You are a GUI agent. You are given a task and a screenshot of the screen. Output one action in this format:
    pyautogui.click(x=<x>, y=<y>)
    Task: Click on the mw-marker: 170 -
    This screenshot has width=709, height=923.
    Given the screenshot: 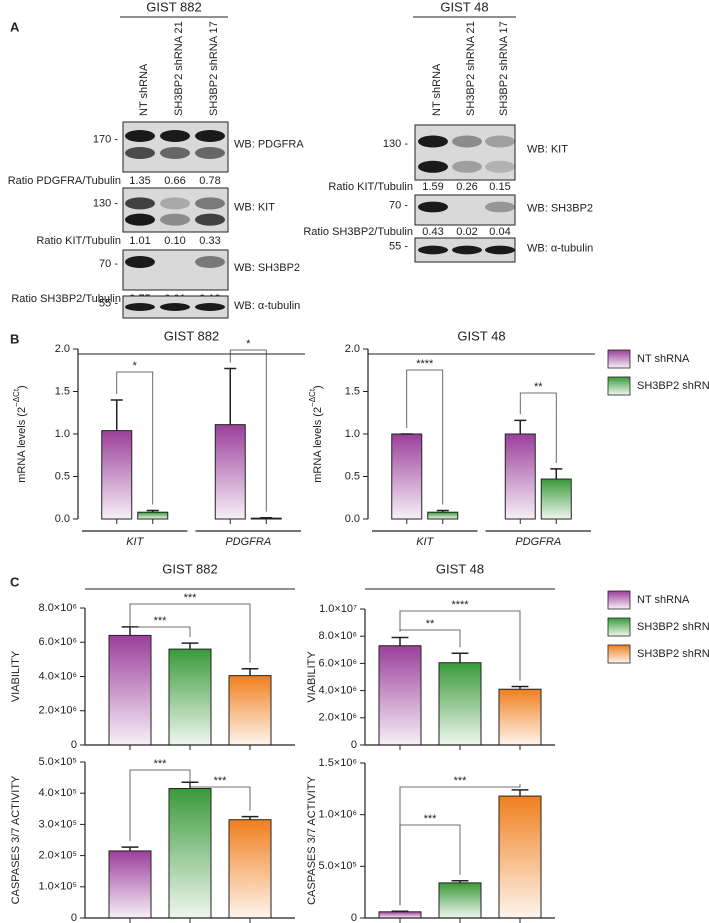 What is the action you would take?
    pyautogui.click(x=105, y=139)
    